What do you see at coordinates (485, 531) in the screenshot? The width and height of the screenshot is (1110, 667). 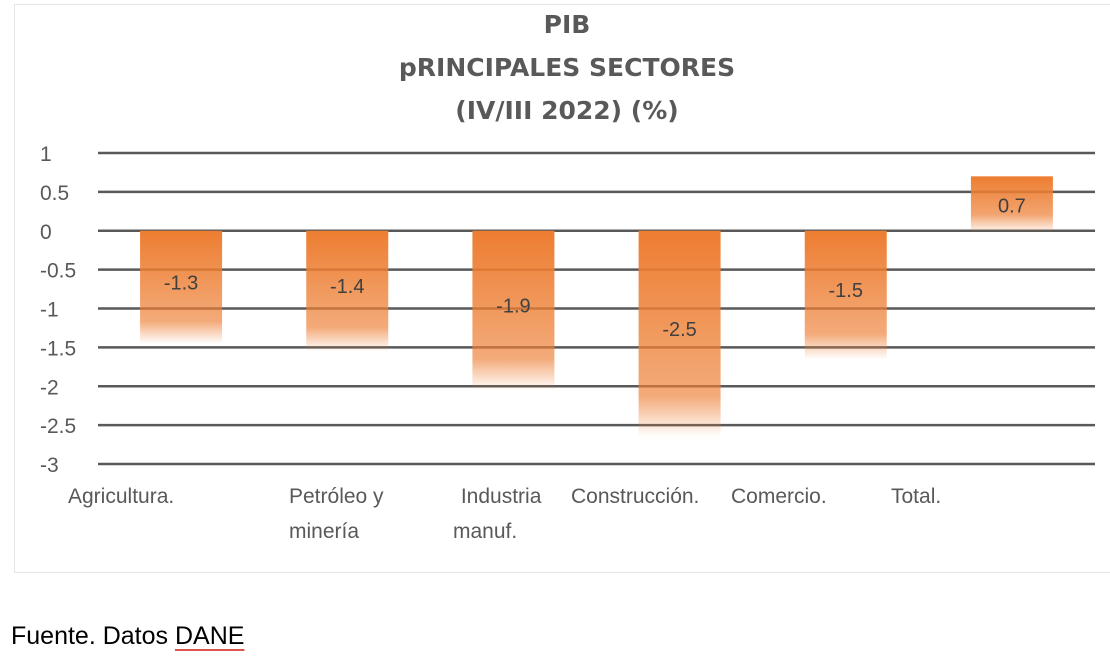 I see `x-category-label: manuf.` at bounding box center [485, 531].